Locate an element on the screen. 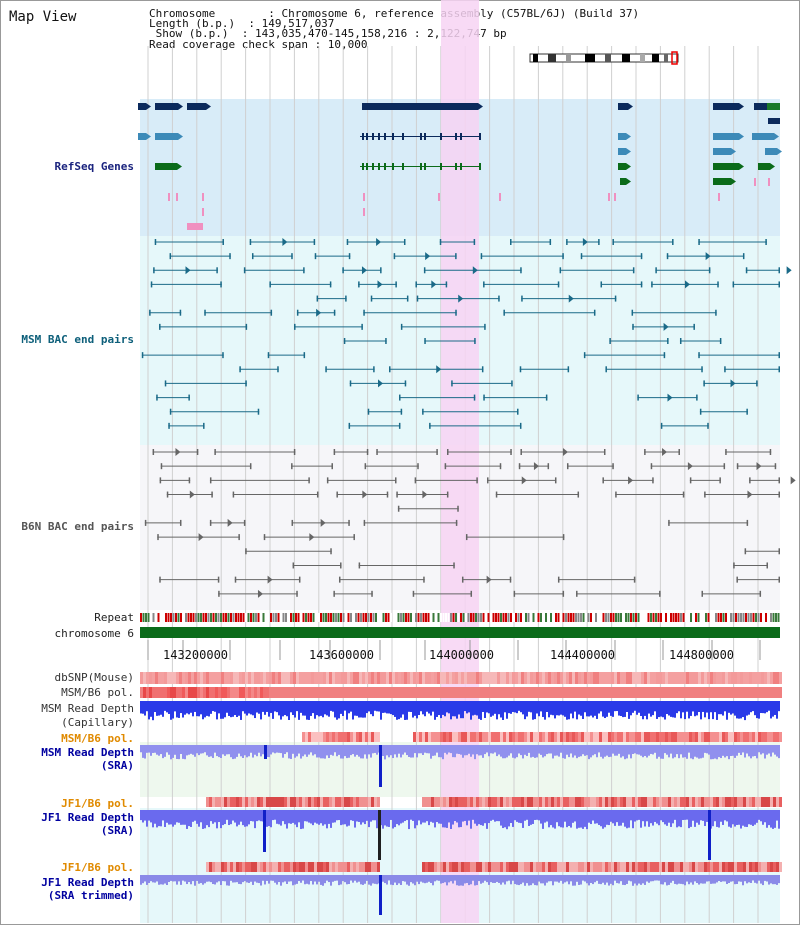 This screenshot has width=800, height=925. track-label-chromosome: chromosome 6 is located at coordinates (94, 633).